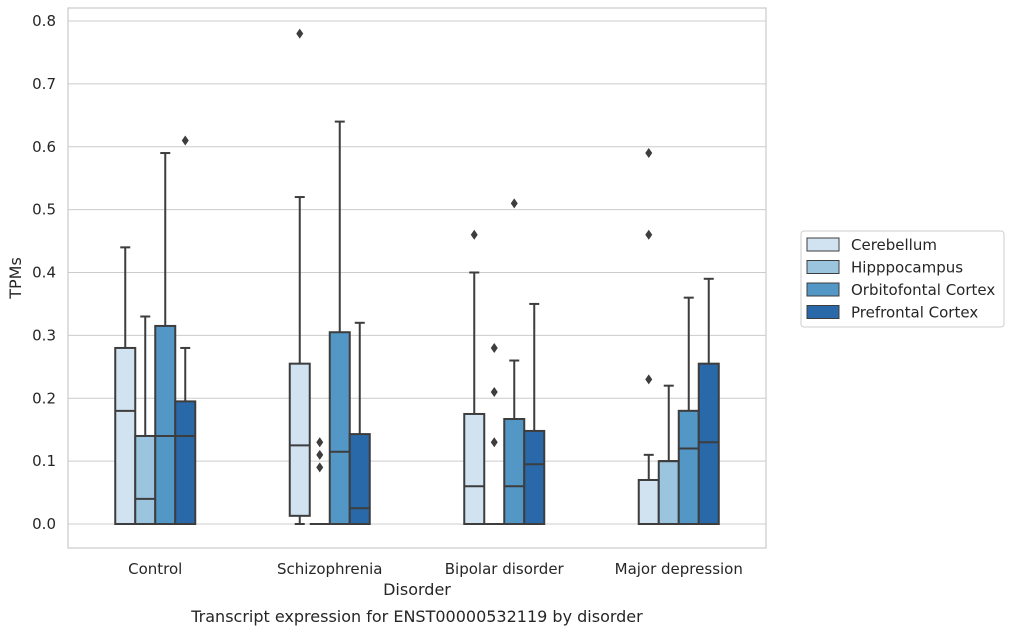 The image size is (1014, 634). I want to click on y-tick-label: 0.5, so click(44, 210).